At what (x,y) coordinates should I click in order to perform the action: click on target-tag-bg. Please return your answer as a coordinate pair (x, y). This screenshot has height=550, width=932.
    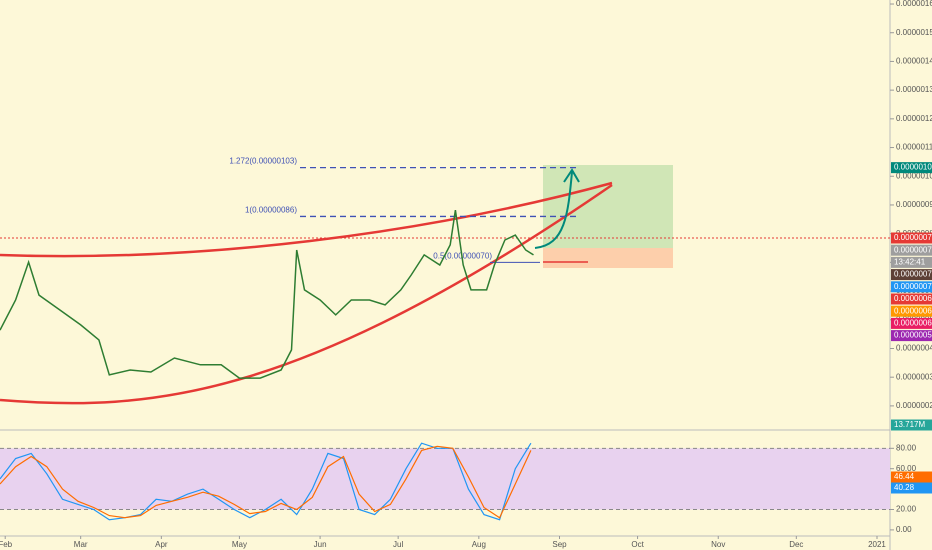
    Looking at the image, I should click on (911, 168).